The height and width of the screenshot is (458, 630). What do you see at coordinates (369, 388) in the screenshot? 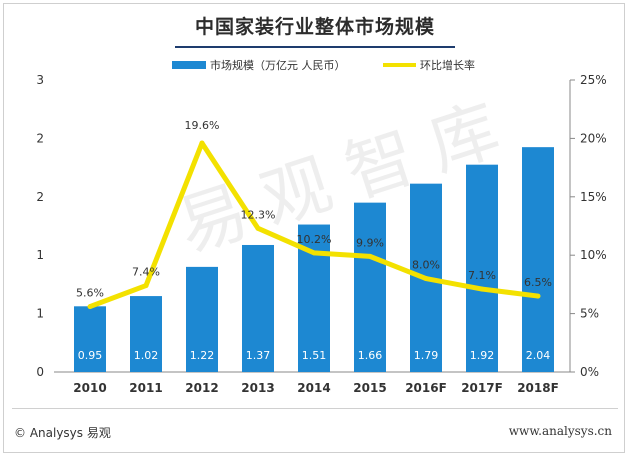
I see `x-tick-label: 2015` at bounding box center [369, 388].